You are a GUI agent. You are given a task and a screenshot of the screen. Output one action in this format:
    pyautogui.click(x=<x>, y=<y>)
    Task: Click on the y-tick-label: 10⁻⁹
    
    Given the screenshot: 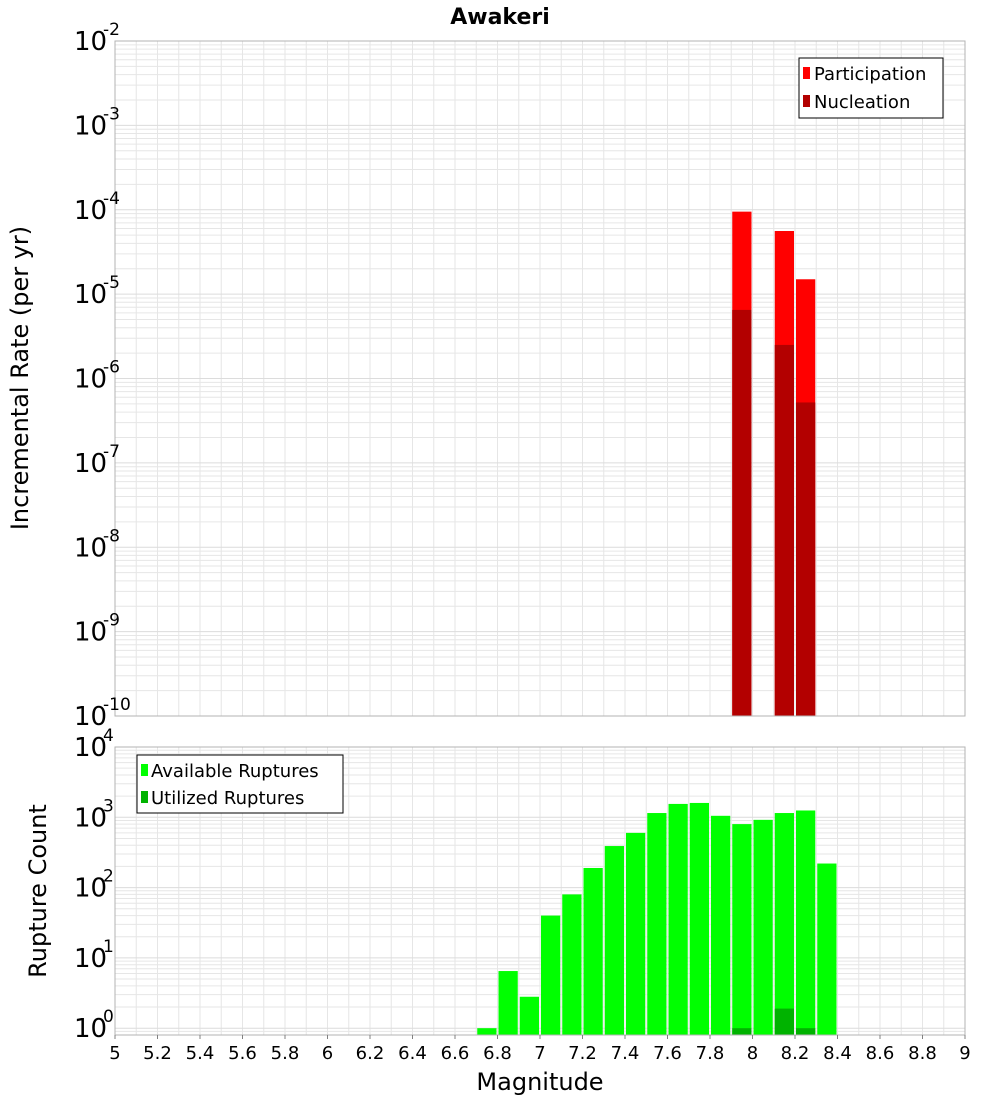 What is the action you would take?
    pyautogui.click(x=97, y=629)
    